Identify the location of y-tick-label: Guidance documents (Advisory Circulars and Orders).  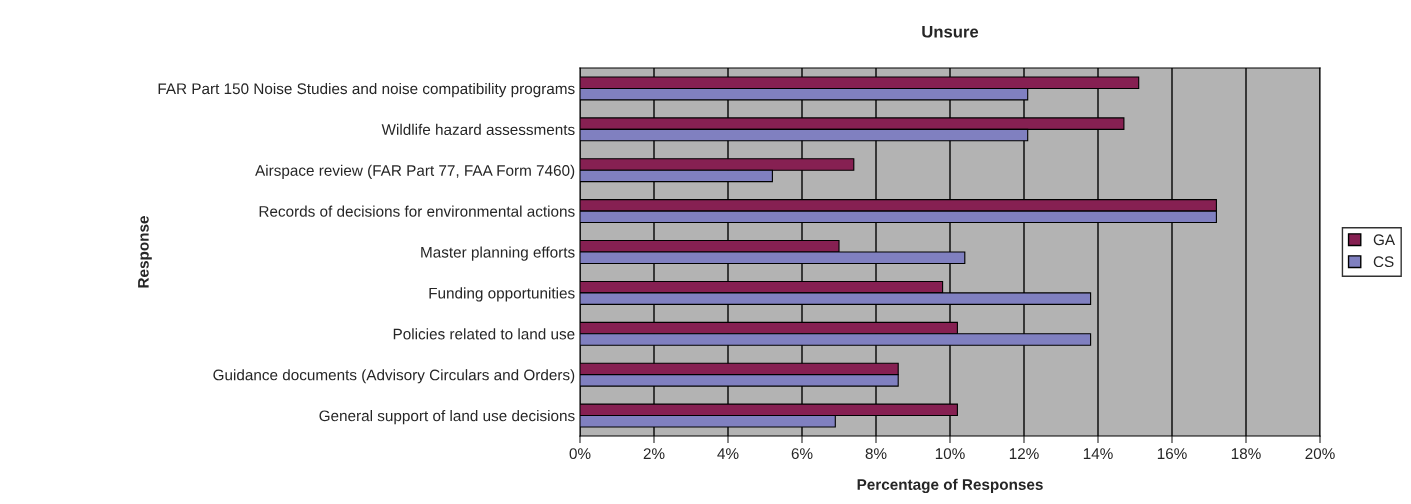
(394, 376).